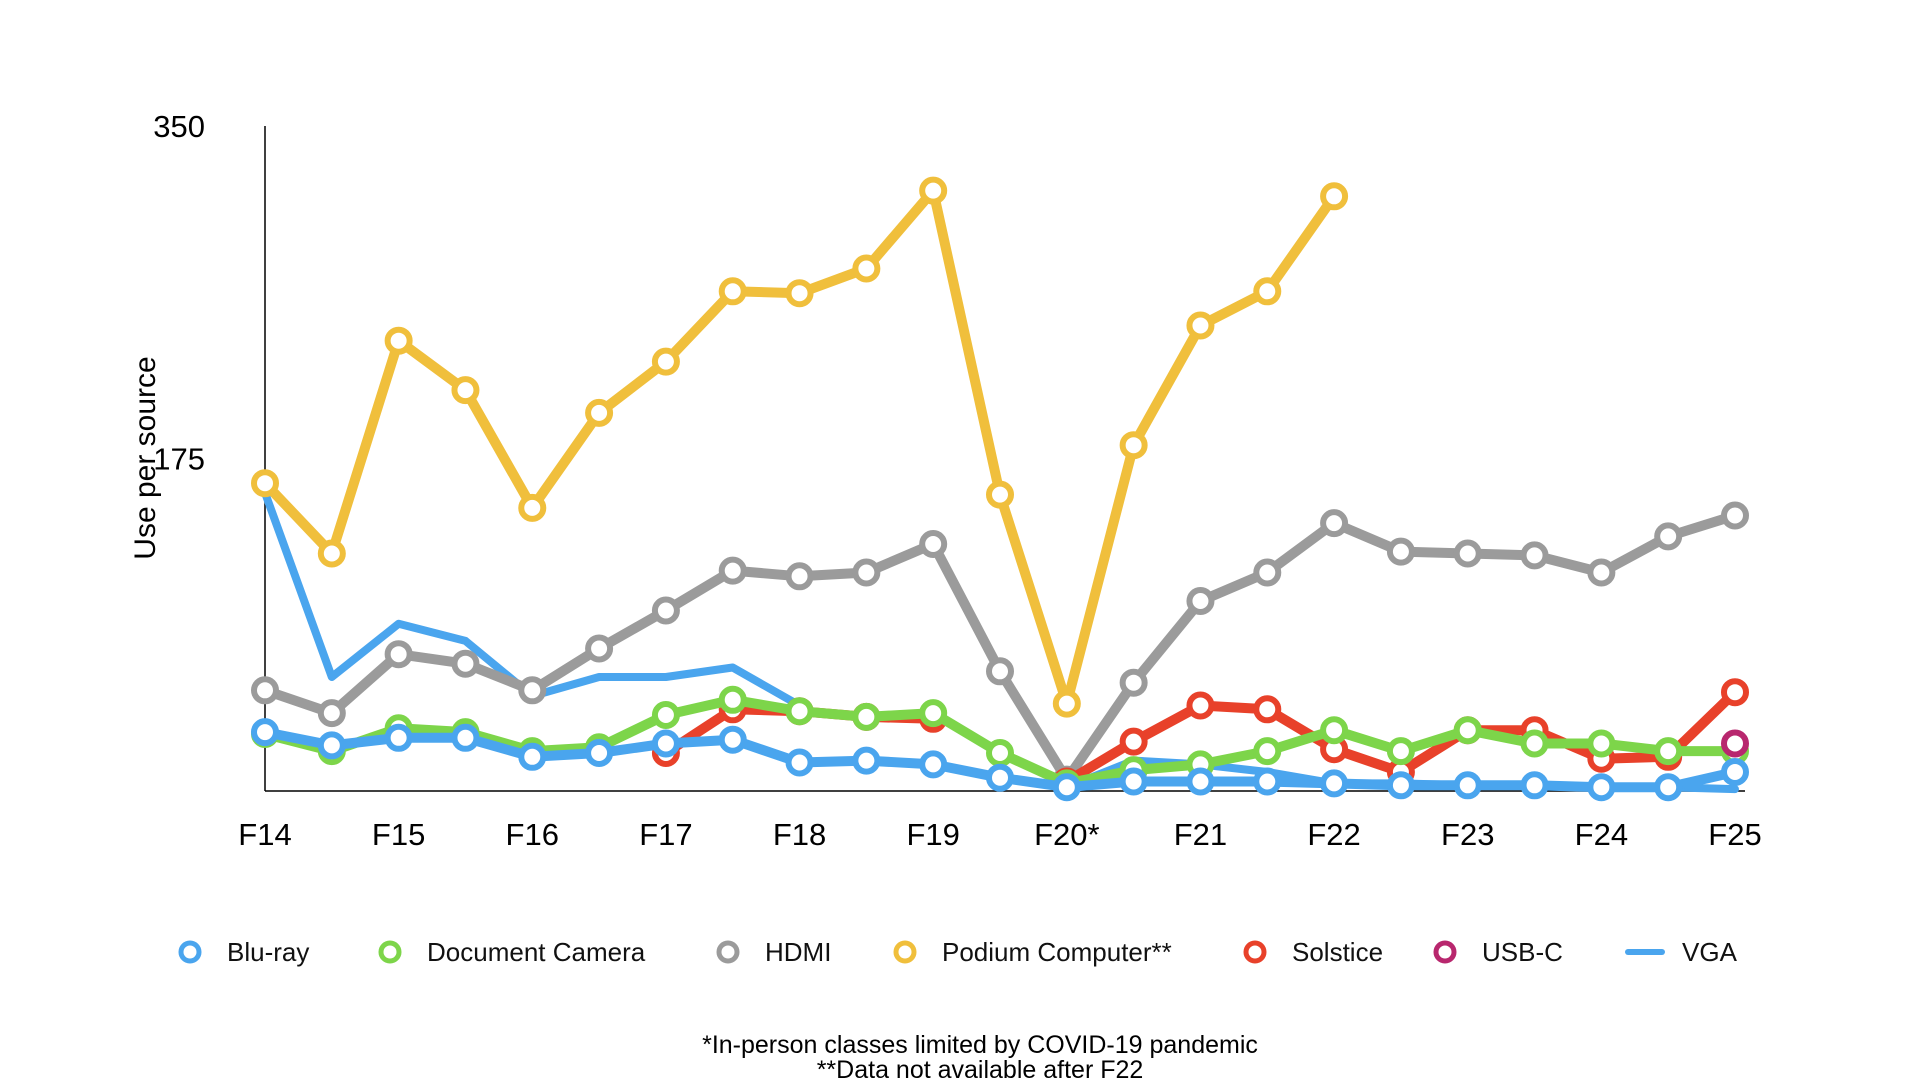 Image resolution: width=1920 pixels, height=1080 pixels. What do you see at coordinates (179, 459) in the screenshot?
I see `y-tick-label: 175` at bounding box center [179, 459].